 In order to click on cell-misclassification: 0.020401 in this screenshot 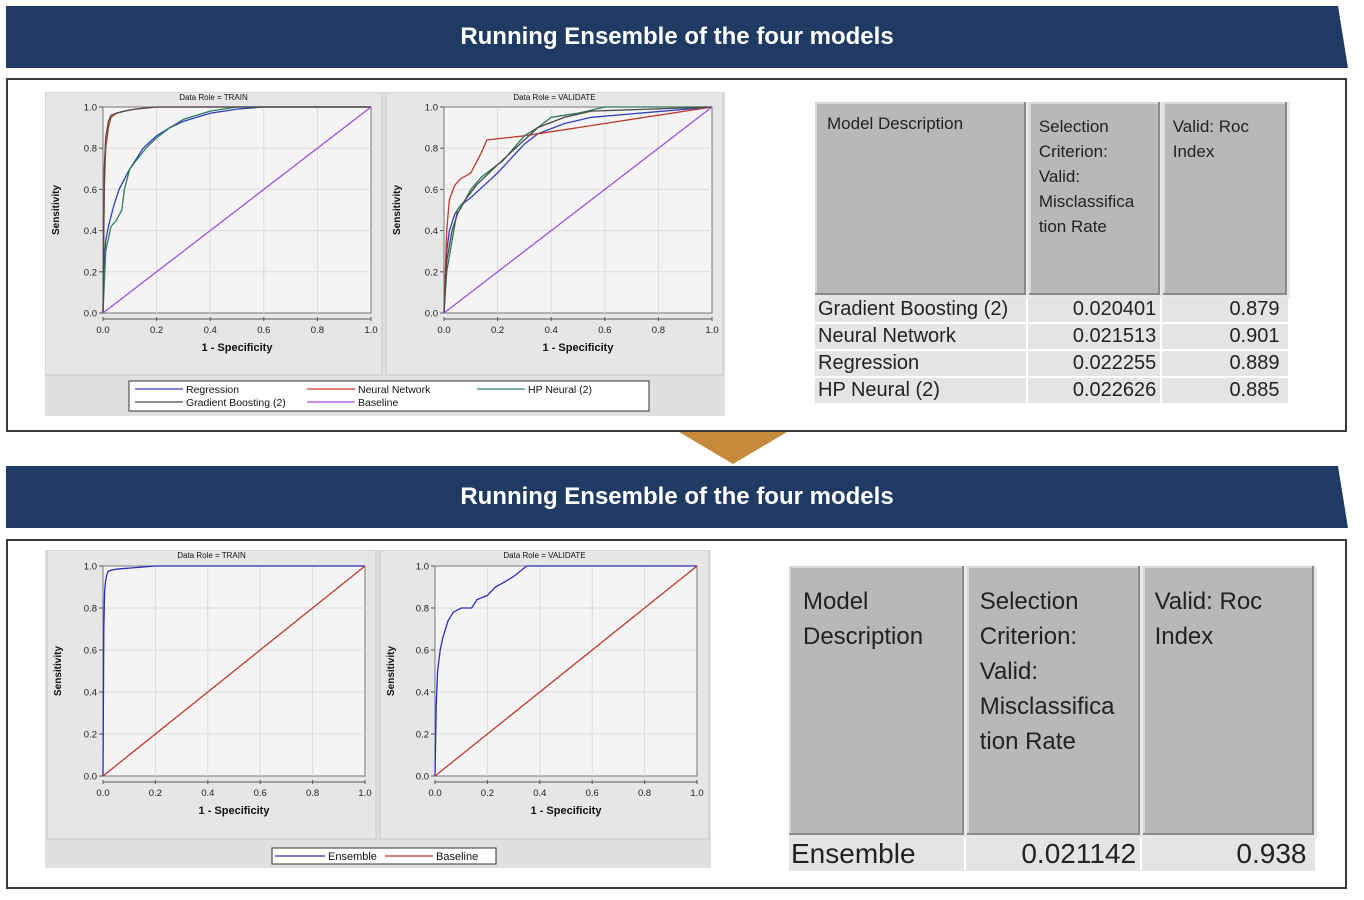, I will do `click(1095, 310)`.